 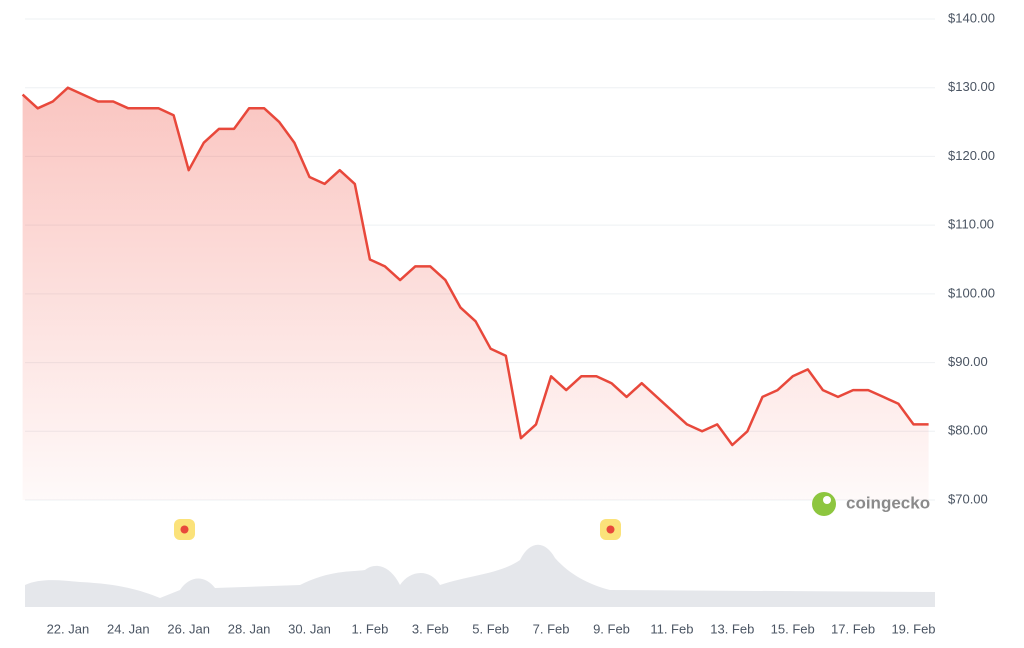 What do you see at coordinates (480, 575) in the screenshot?
I see `volume-area` at bounding box center [480, 575].